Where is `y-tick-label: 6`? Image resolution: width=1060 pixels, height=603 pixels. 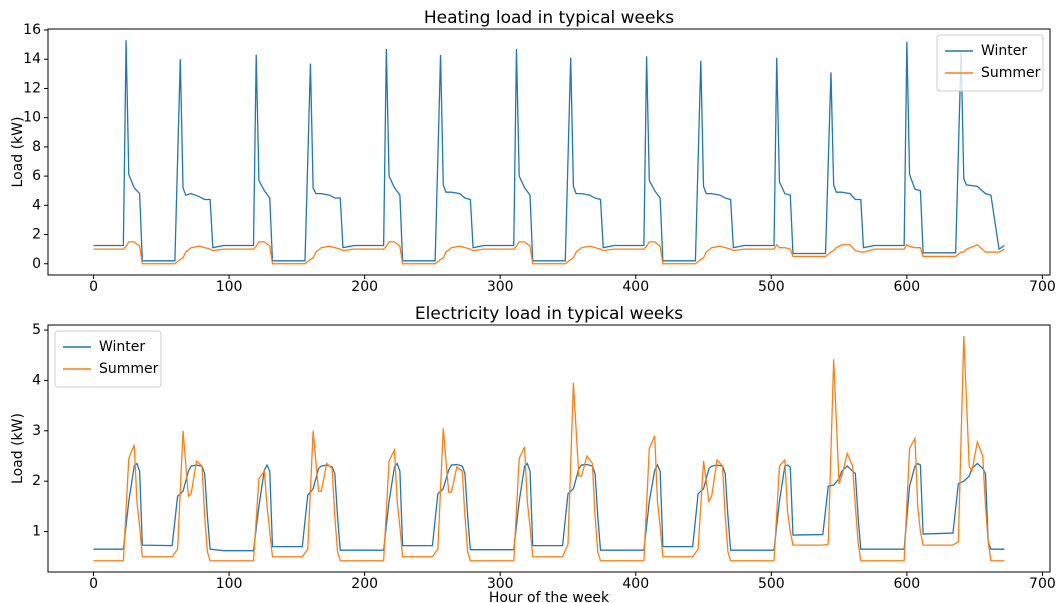
y-tick-label: 6 is located at coordinates (36, 176).